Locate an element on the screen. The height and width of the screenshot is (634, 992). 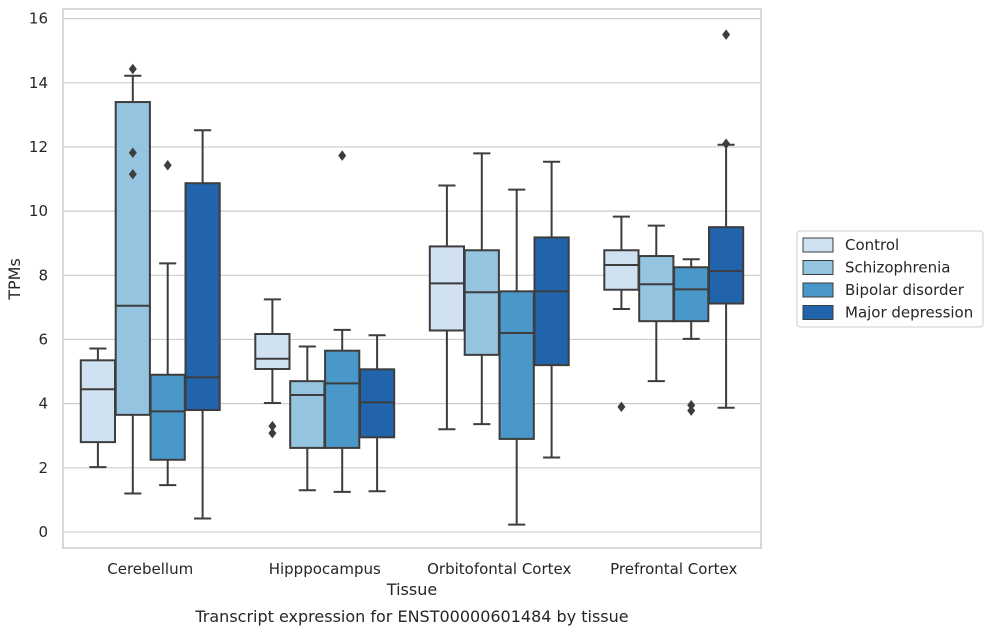
y-axis-ticks: 0 2 4 6 8 10 12 14 16 is located at coordinates (38, 275).